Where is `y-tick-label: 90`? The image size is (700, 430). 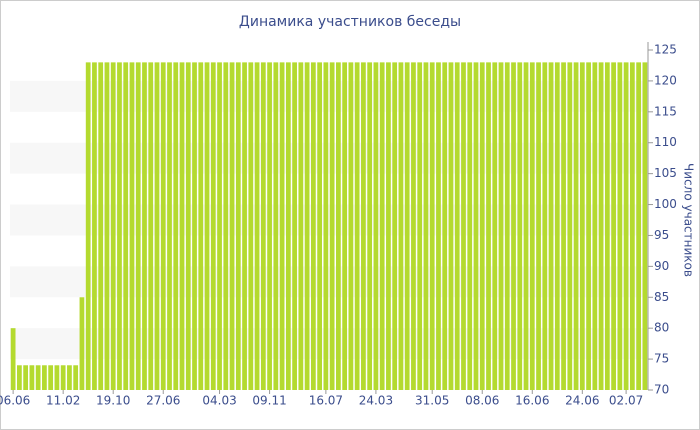
y-tick-label: 90 is located at coordinates (661, 266).